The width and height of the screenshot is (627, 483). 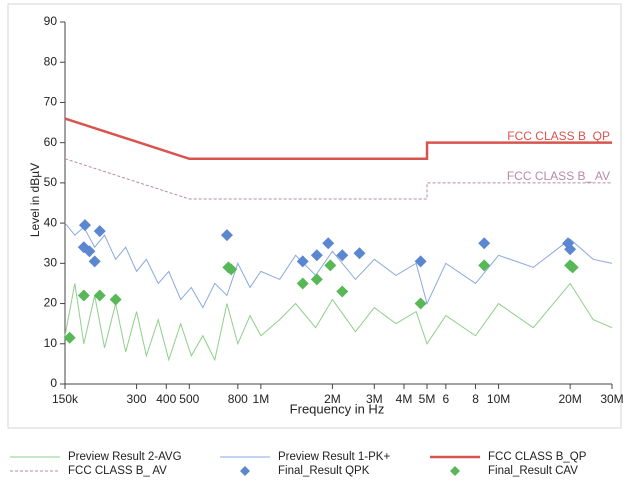 What do you see at coordinates (51, 303) in the screenshot?
I see `y-tick-label: 20` at bounding box center [51, 303].